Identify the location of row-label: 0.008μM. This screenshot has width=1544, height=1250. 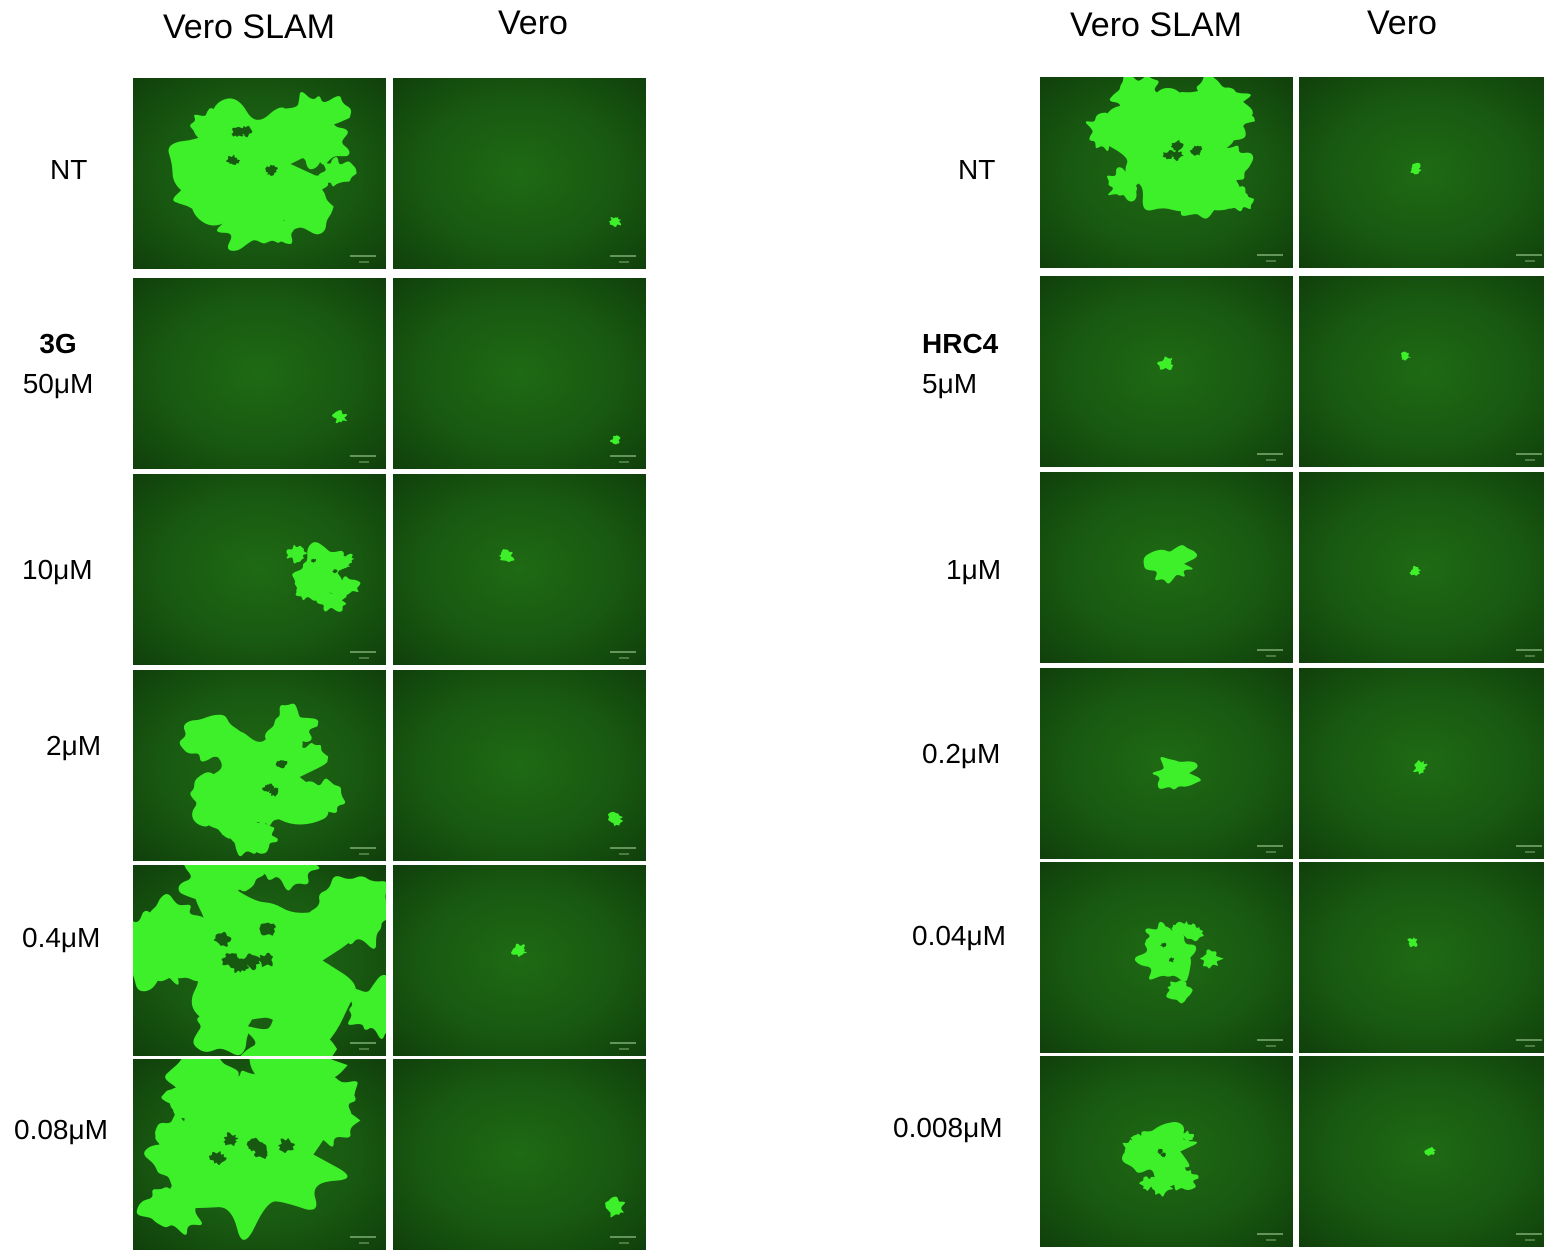
(948, 1127).